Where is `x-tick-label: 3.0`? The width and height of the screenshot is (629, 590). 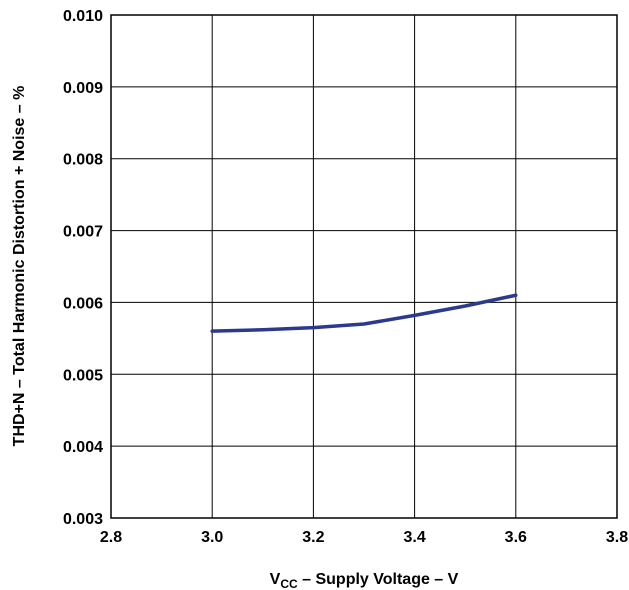
x-tick-label: 3.0 is located at coordinates (212, 537).